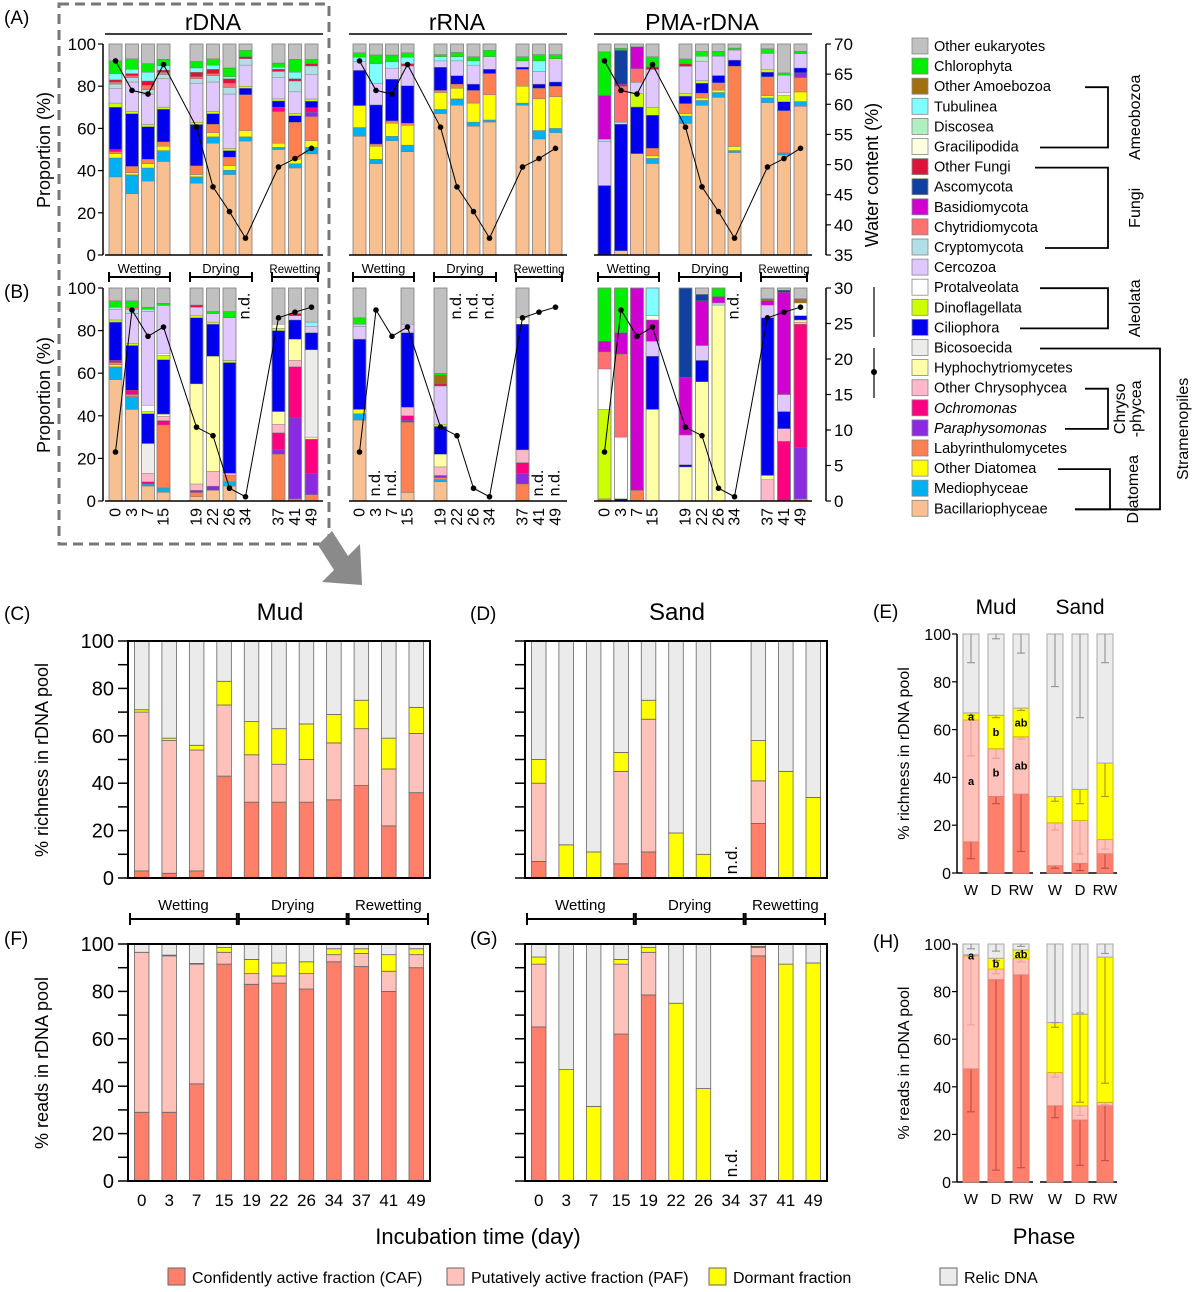 The height and width of the screenshot is (1292, 1200). Describe the element at coordinates (483, 939) in the screenshot. I see `panel-label-g: (G)` at that location.